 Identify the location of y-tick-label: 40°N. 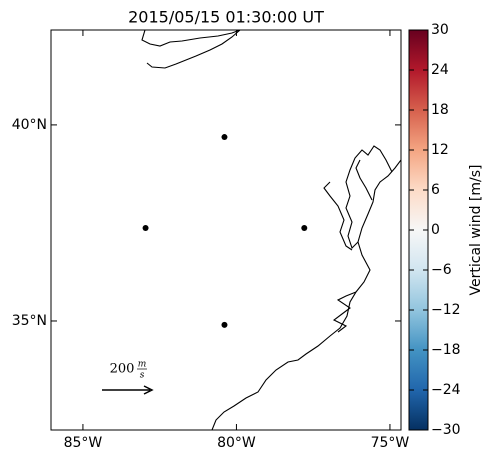
(29, 125).